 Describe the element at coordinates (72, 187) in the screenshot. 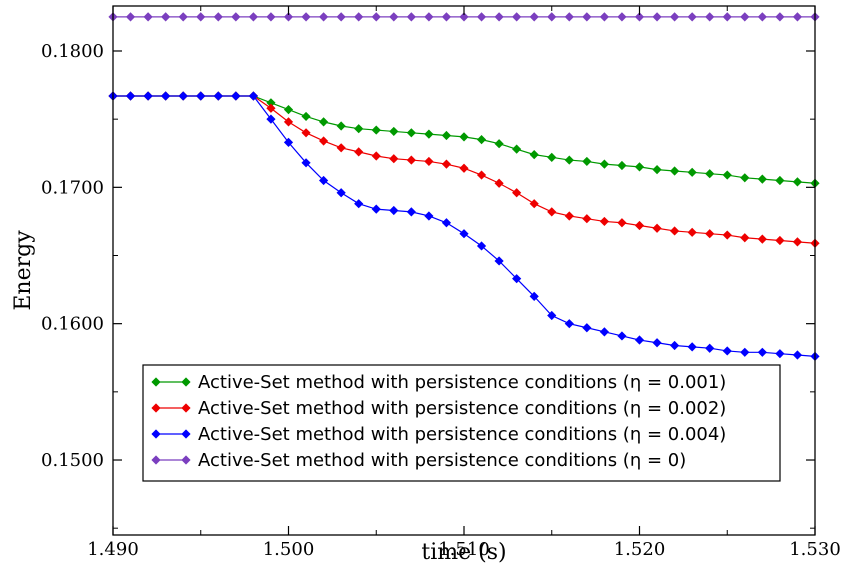

I see `y-tick-label: 0.1700` at that location.